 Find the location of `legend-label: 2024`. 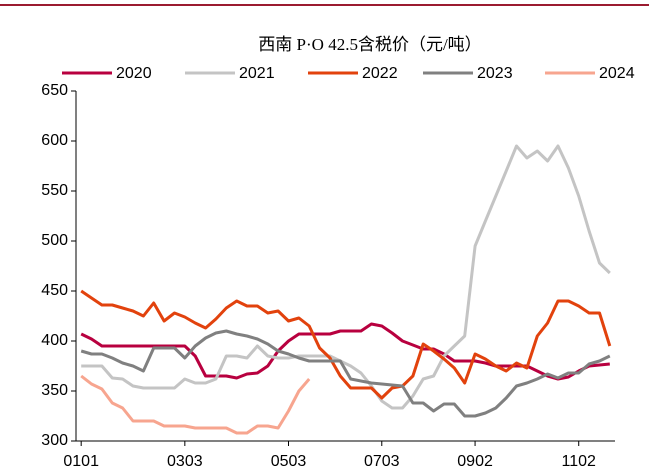

legend-label: 2024 is located at coordinates (617, 73).